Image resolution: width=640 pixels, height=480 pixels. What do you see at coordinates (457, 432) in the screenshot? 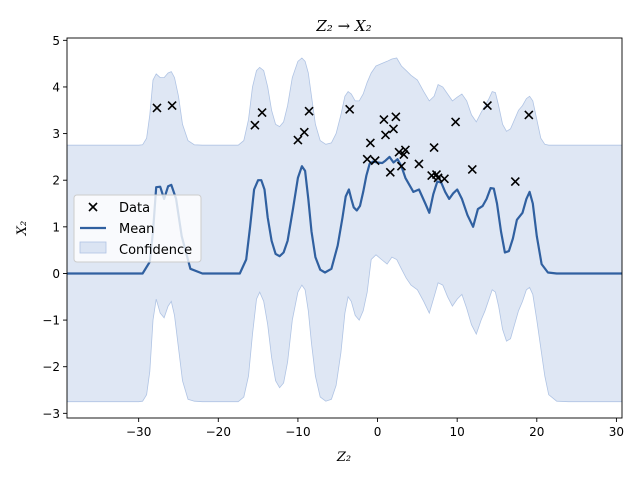
I see `x-tick-label-4: 10` at bounding box center [457, 432].